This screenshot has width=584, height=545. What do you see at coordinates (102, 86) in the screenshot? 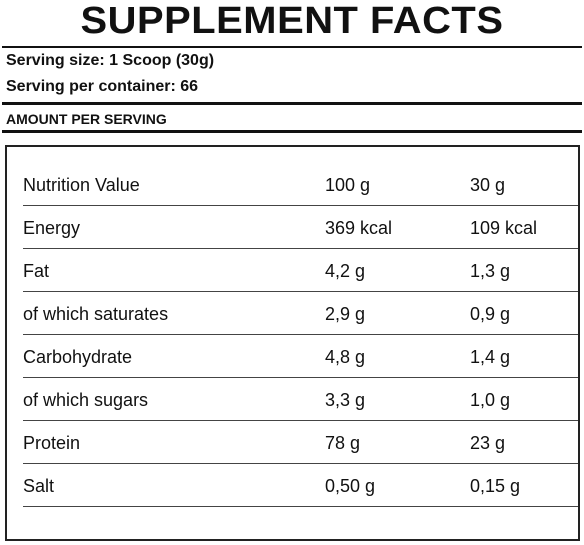
I see `servings-per-container: Serving per container: 66` at bounding box center [102, 86].